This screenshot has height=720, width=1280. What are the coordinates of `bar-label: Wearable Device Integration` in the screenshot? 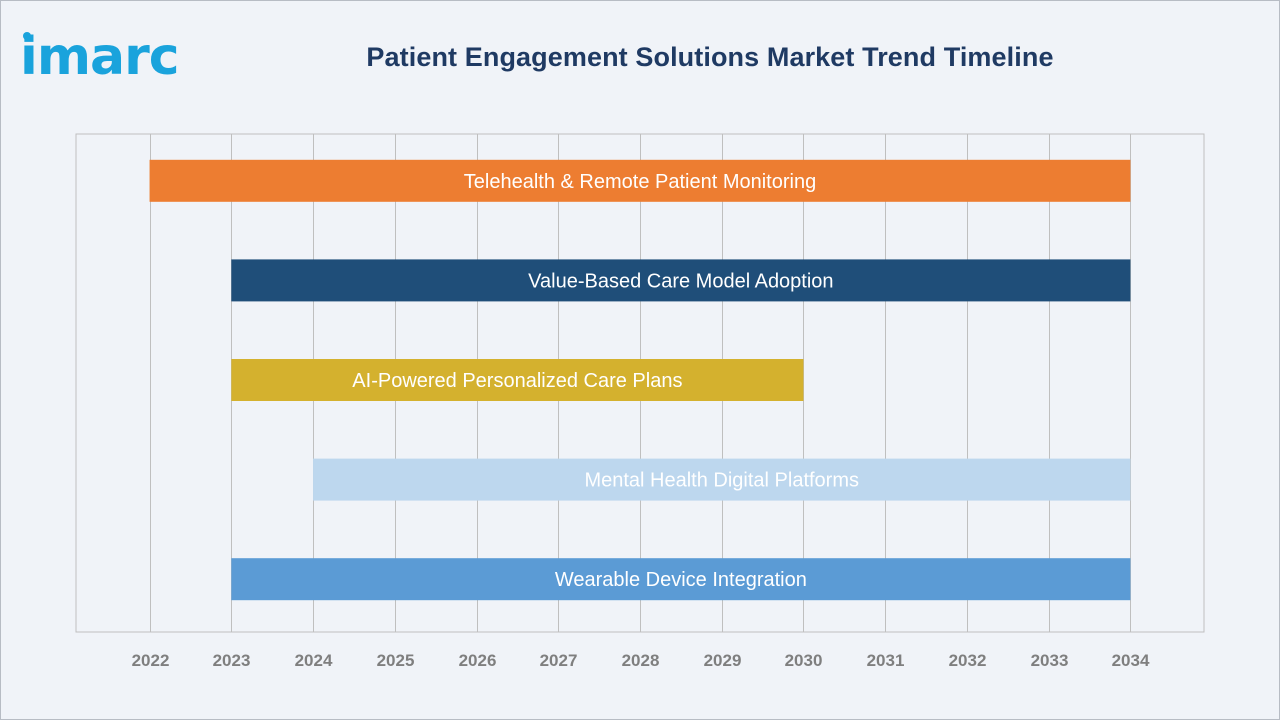 It's located at (681, 580).